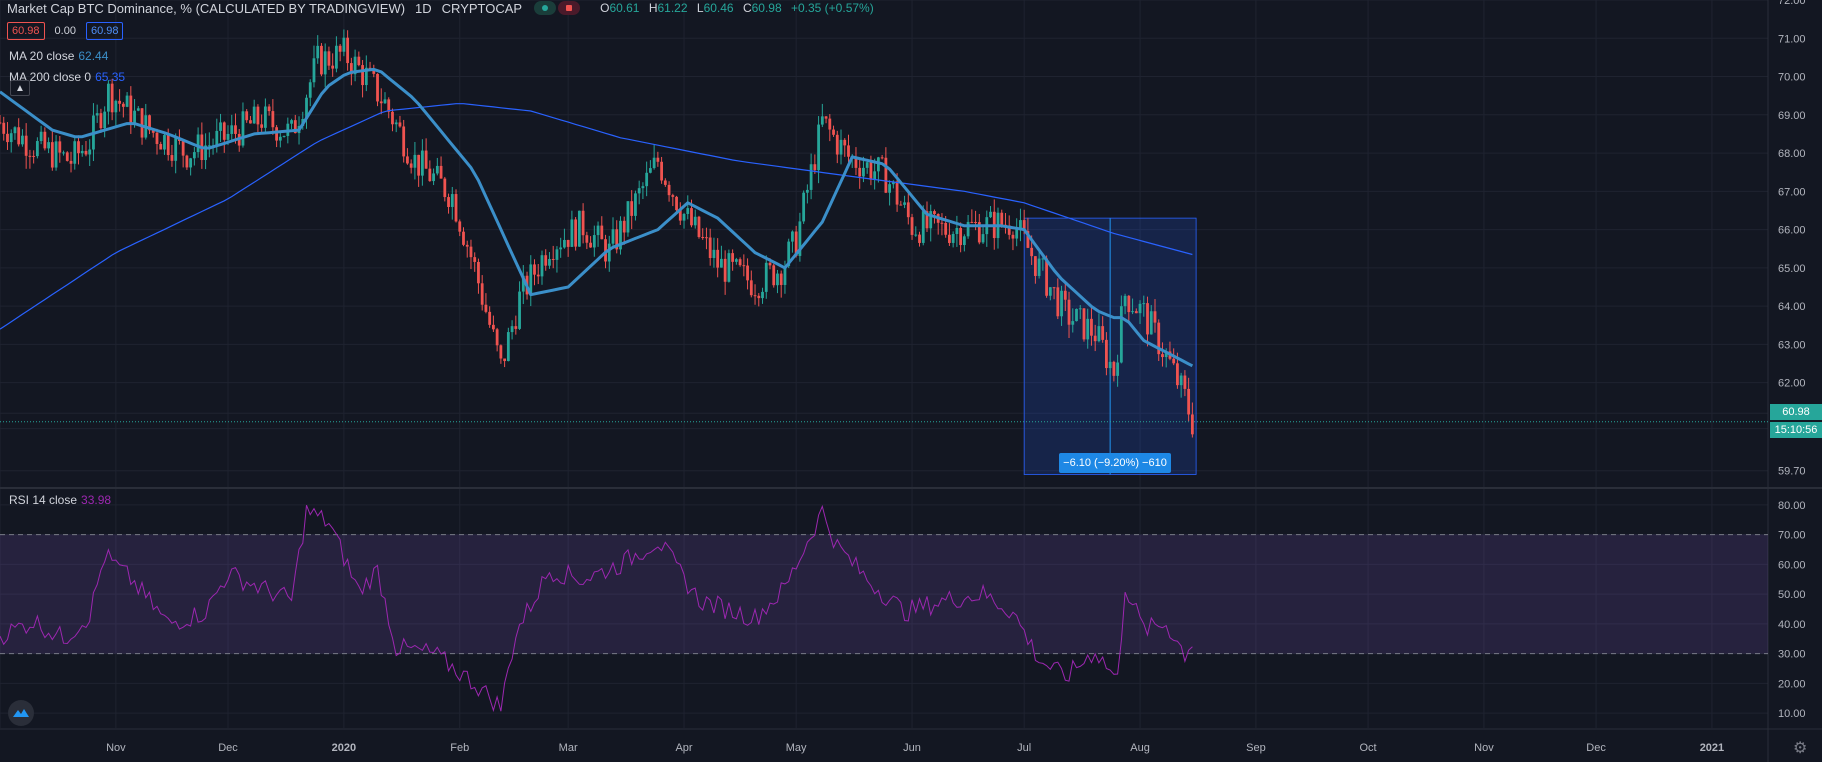 The width and height of the screenshot is (1822, 762). I want to click on time-tick-label: Feb, so click(459, 748).